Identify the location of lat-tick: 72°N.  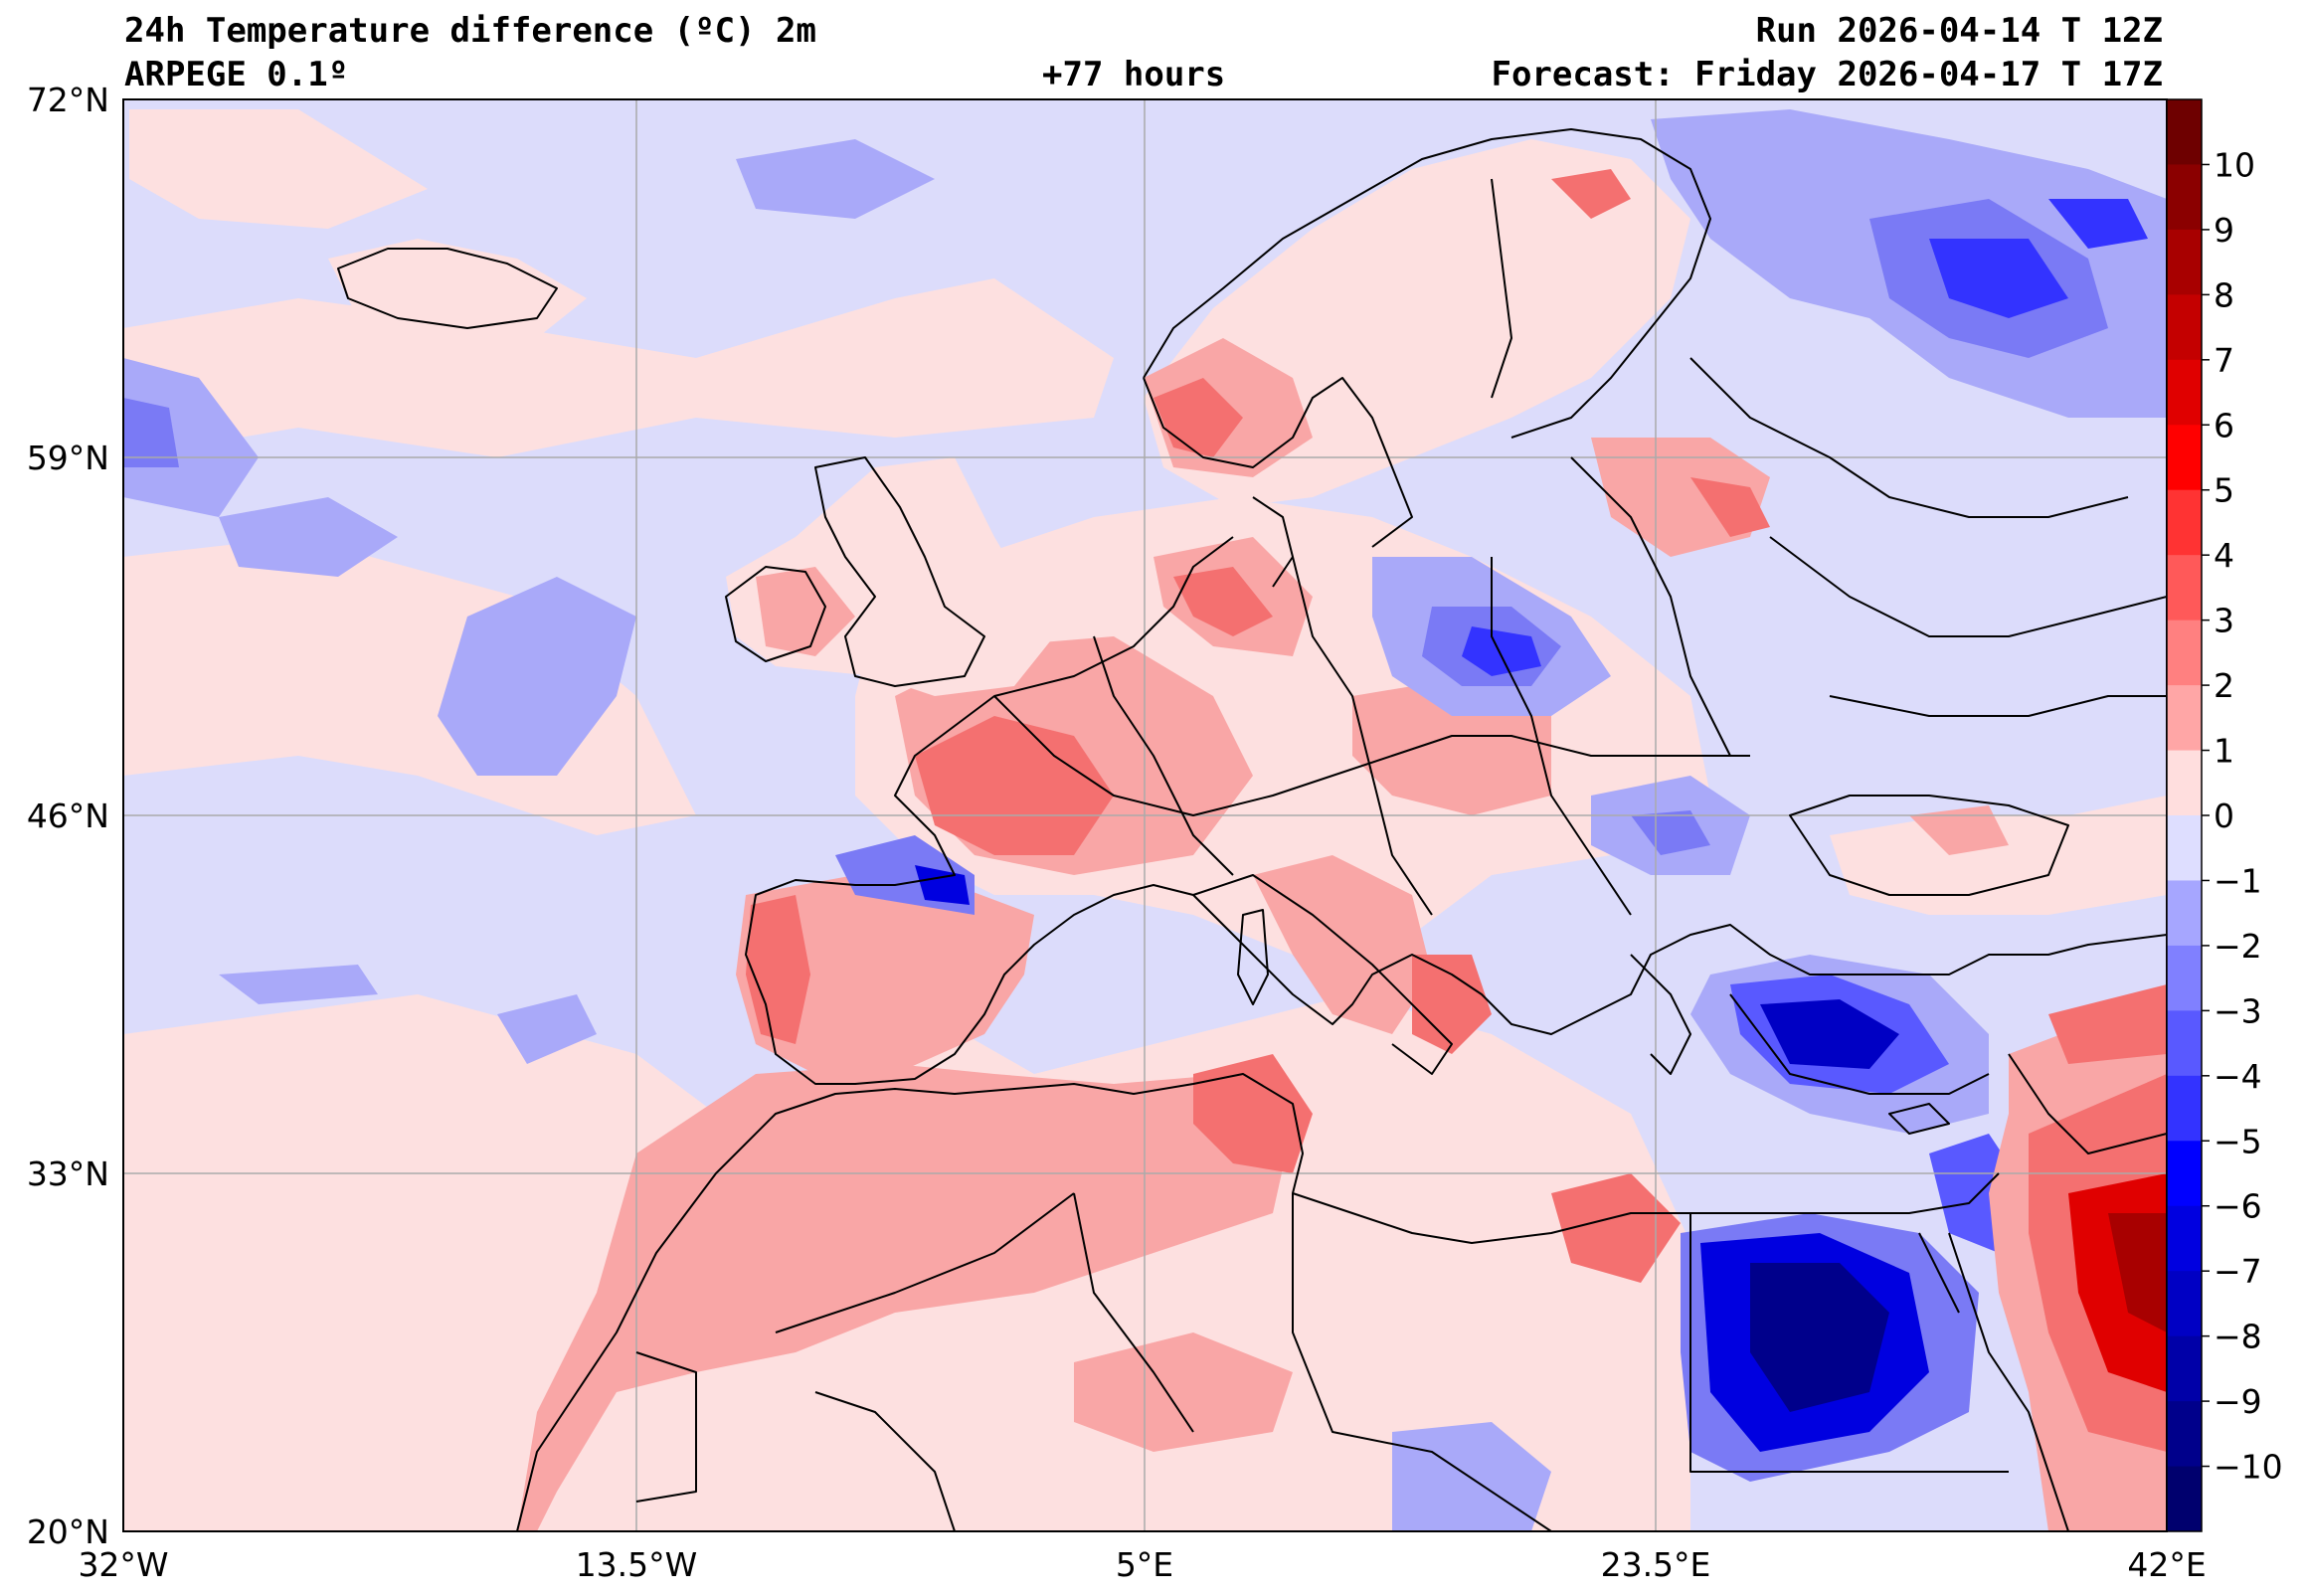
(68, 100).